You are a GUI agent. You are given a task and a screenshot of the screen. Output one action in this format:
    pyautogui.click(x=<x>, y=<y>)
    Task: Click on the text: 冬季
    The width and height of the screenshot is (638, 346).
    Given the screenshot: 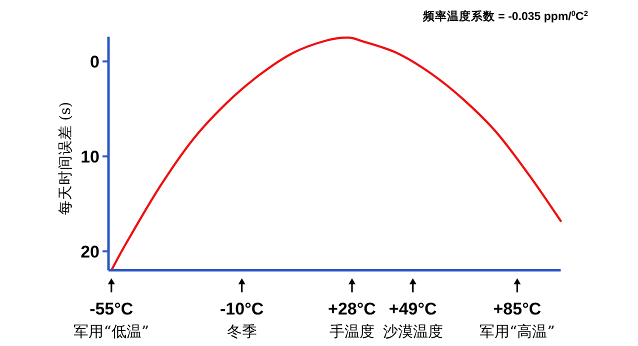 What is the action you would take?
    pyautogui.click(x=241, y=331)
    